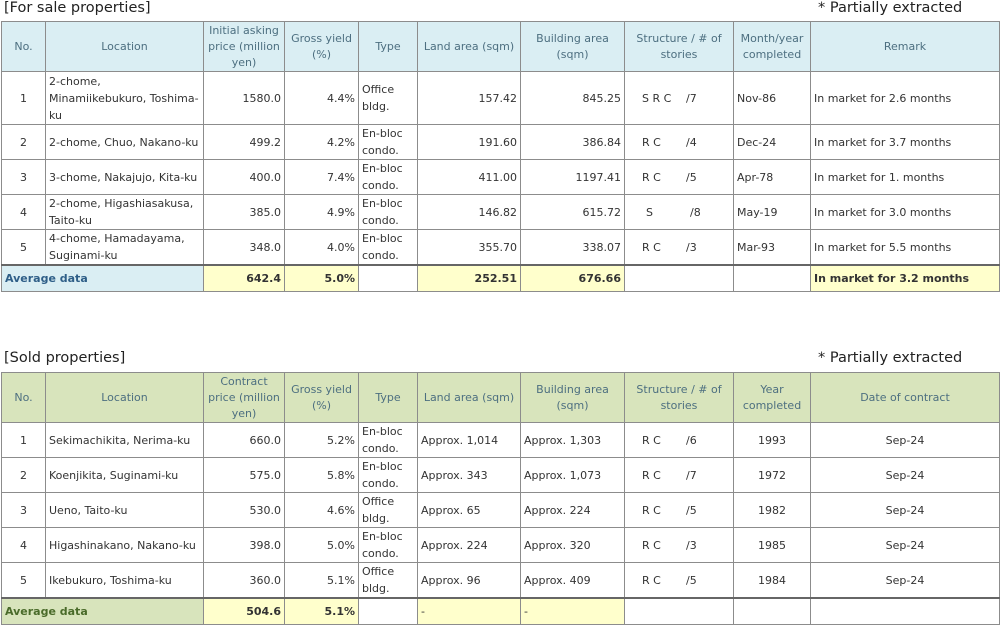  What do you see at coordinates (469, 98) in the screenshot?
I see `cell-land: 157.42` at bounding box center [469, 98].